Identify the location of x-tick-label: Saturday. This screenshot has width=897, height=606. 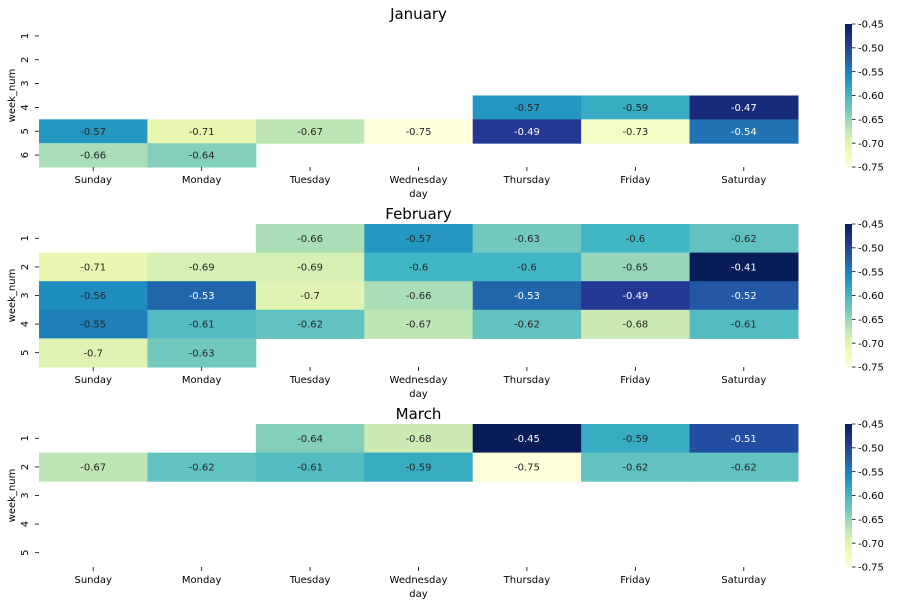
(743, 580).